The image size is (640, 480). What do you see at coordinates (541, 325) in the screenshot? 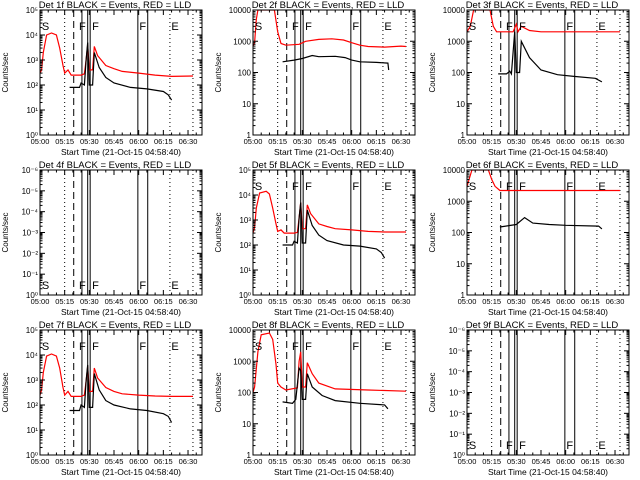
I see `panel-title: Det 9f BLACK = Events, RED = LLD` at bounding box center [541, 325].